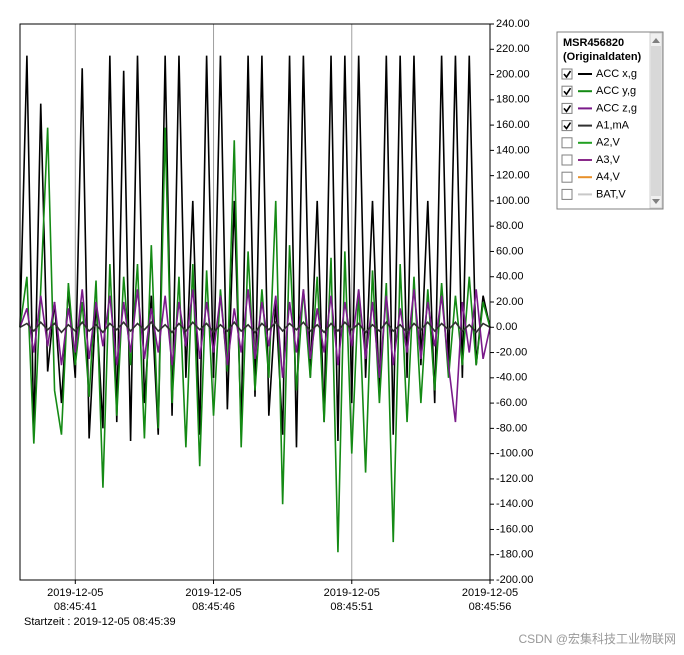 The width and height of the screenshot is (684, 655). Describe the element at coordinates (513, 74) in the screenshot. I see `y-tick-label: 200.00` at that location.